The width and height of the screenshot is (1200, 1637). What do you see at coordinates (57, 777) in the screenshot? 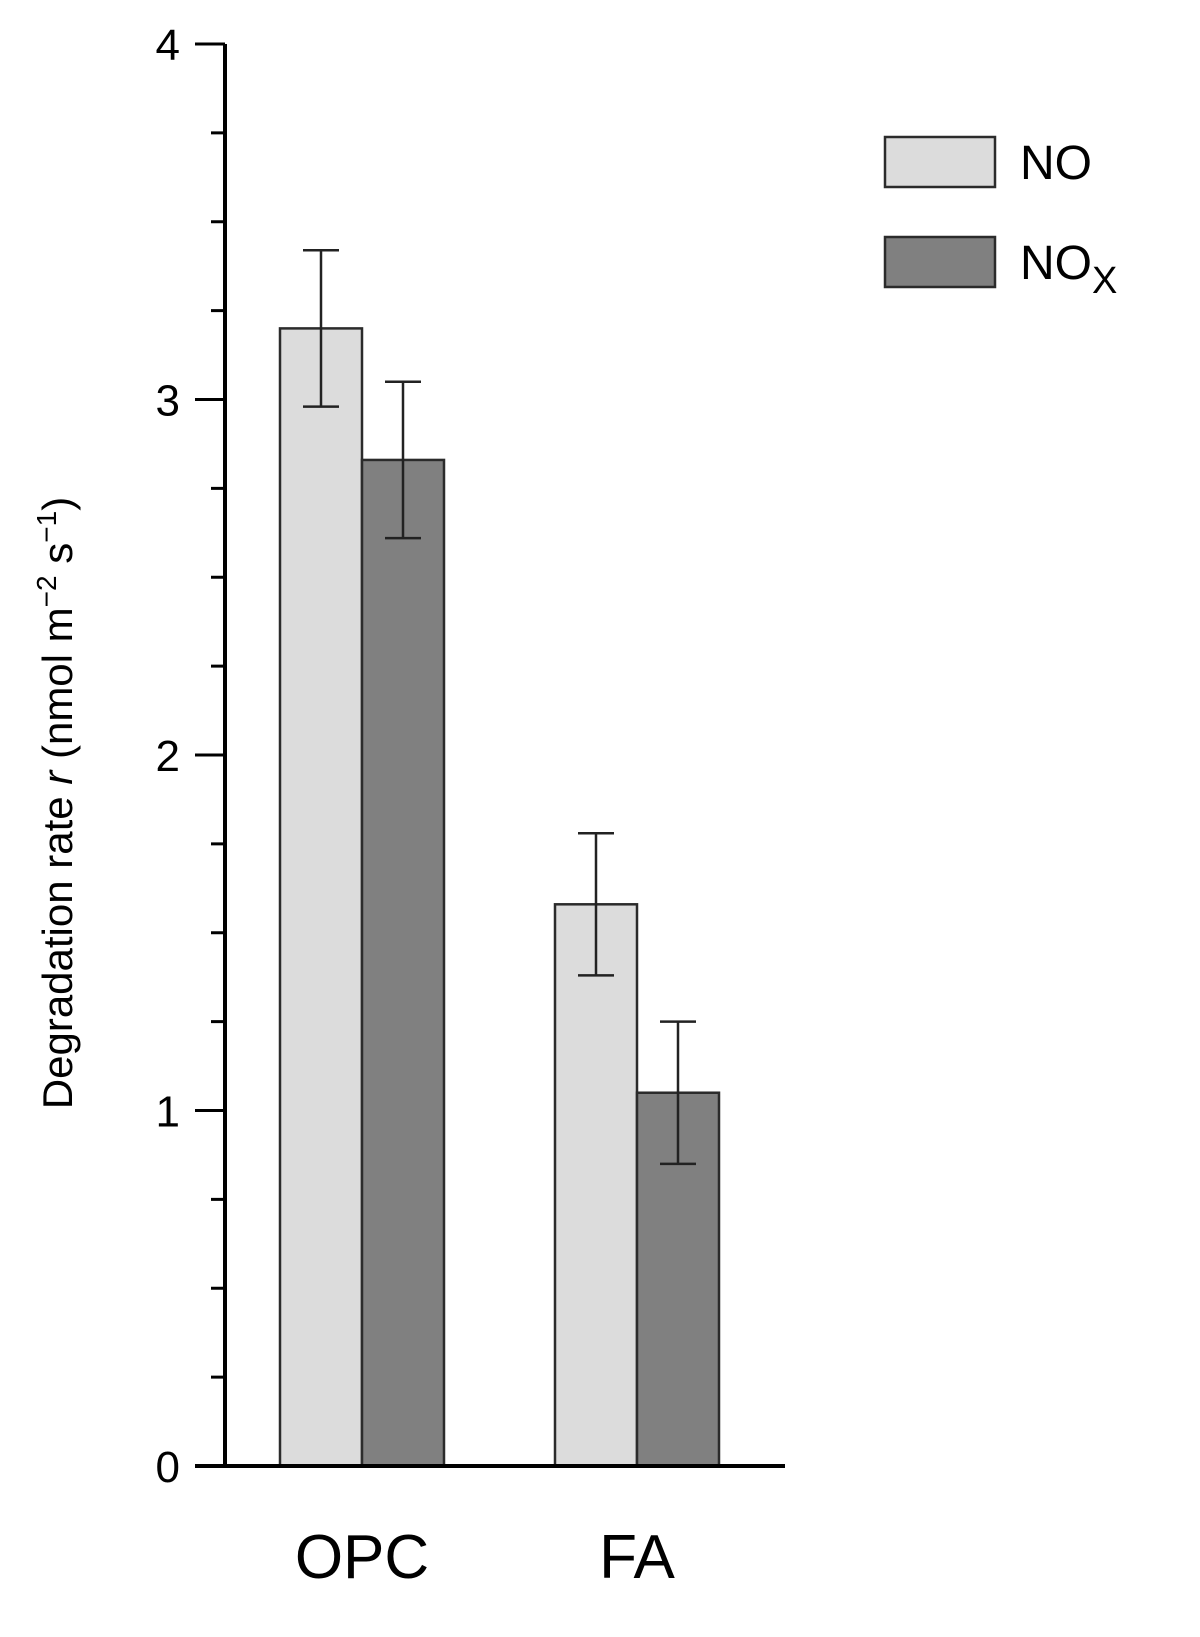
I see `y-axis-label-variable: r` at bounding box center [57, 777].